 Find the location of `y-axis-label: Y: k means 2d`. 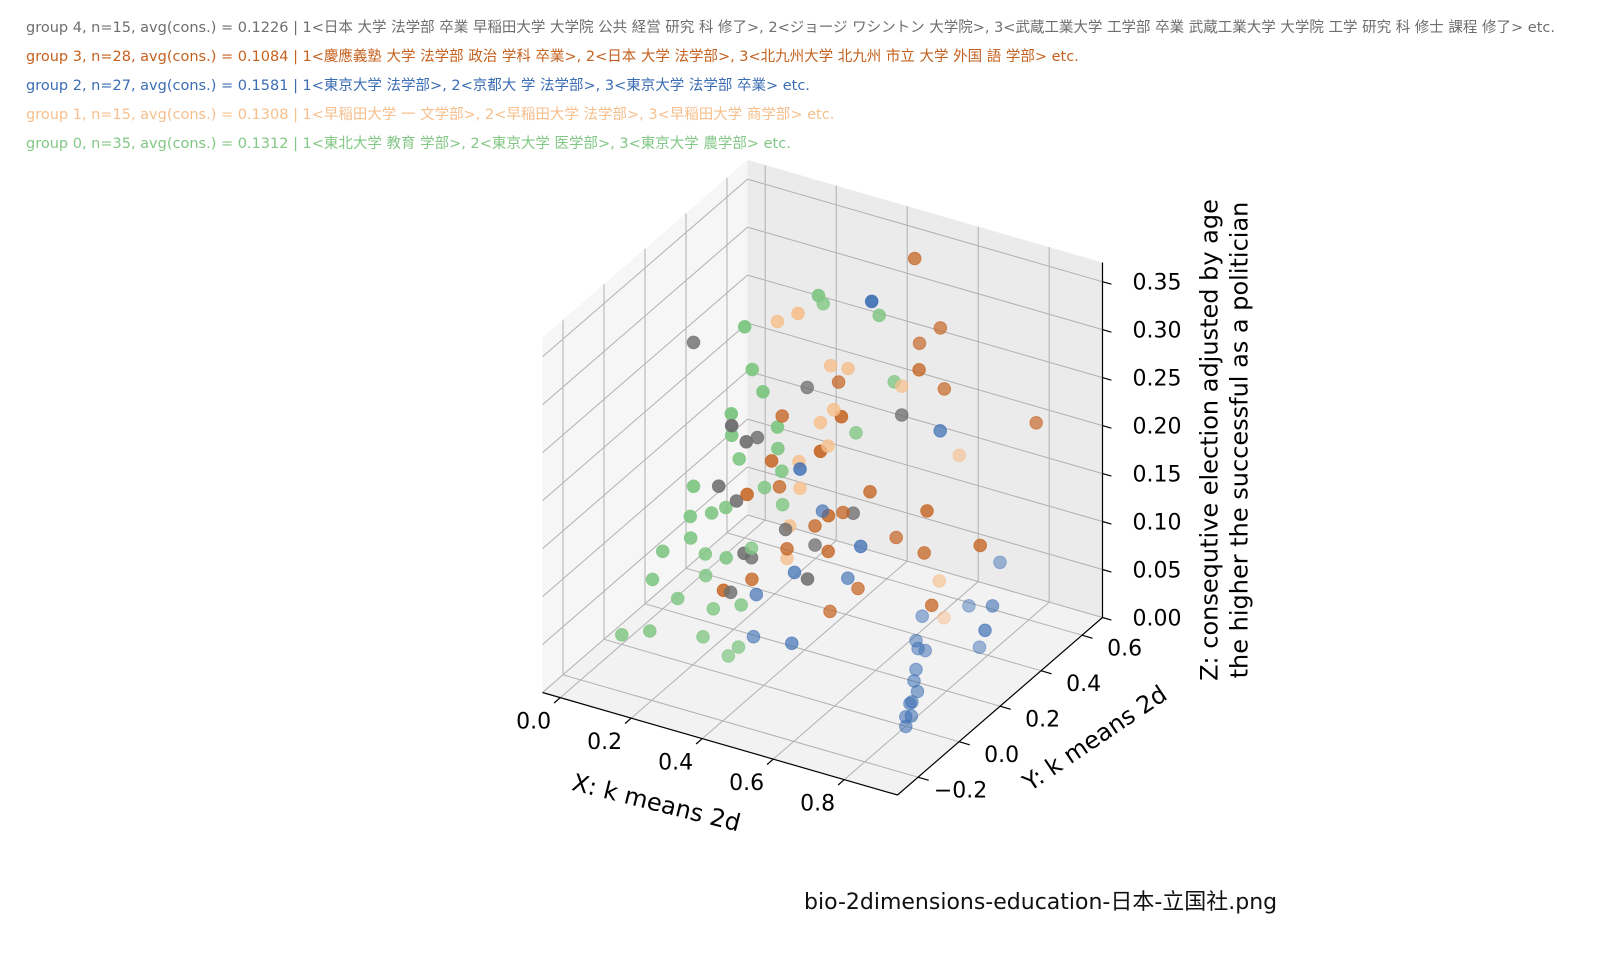

y-axis-label: Y: k means 2d is located at coordinates (1094, 738).